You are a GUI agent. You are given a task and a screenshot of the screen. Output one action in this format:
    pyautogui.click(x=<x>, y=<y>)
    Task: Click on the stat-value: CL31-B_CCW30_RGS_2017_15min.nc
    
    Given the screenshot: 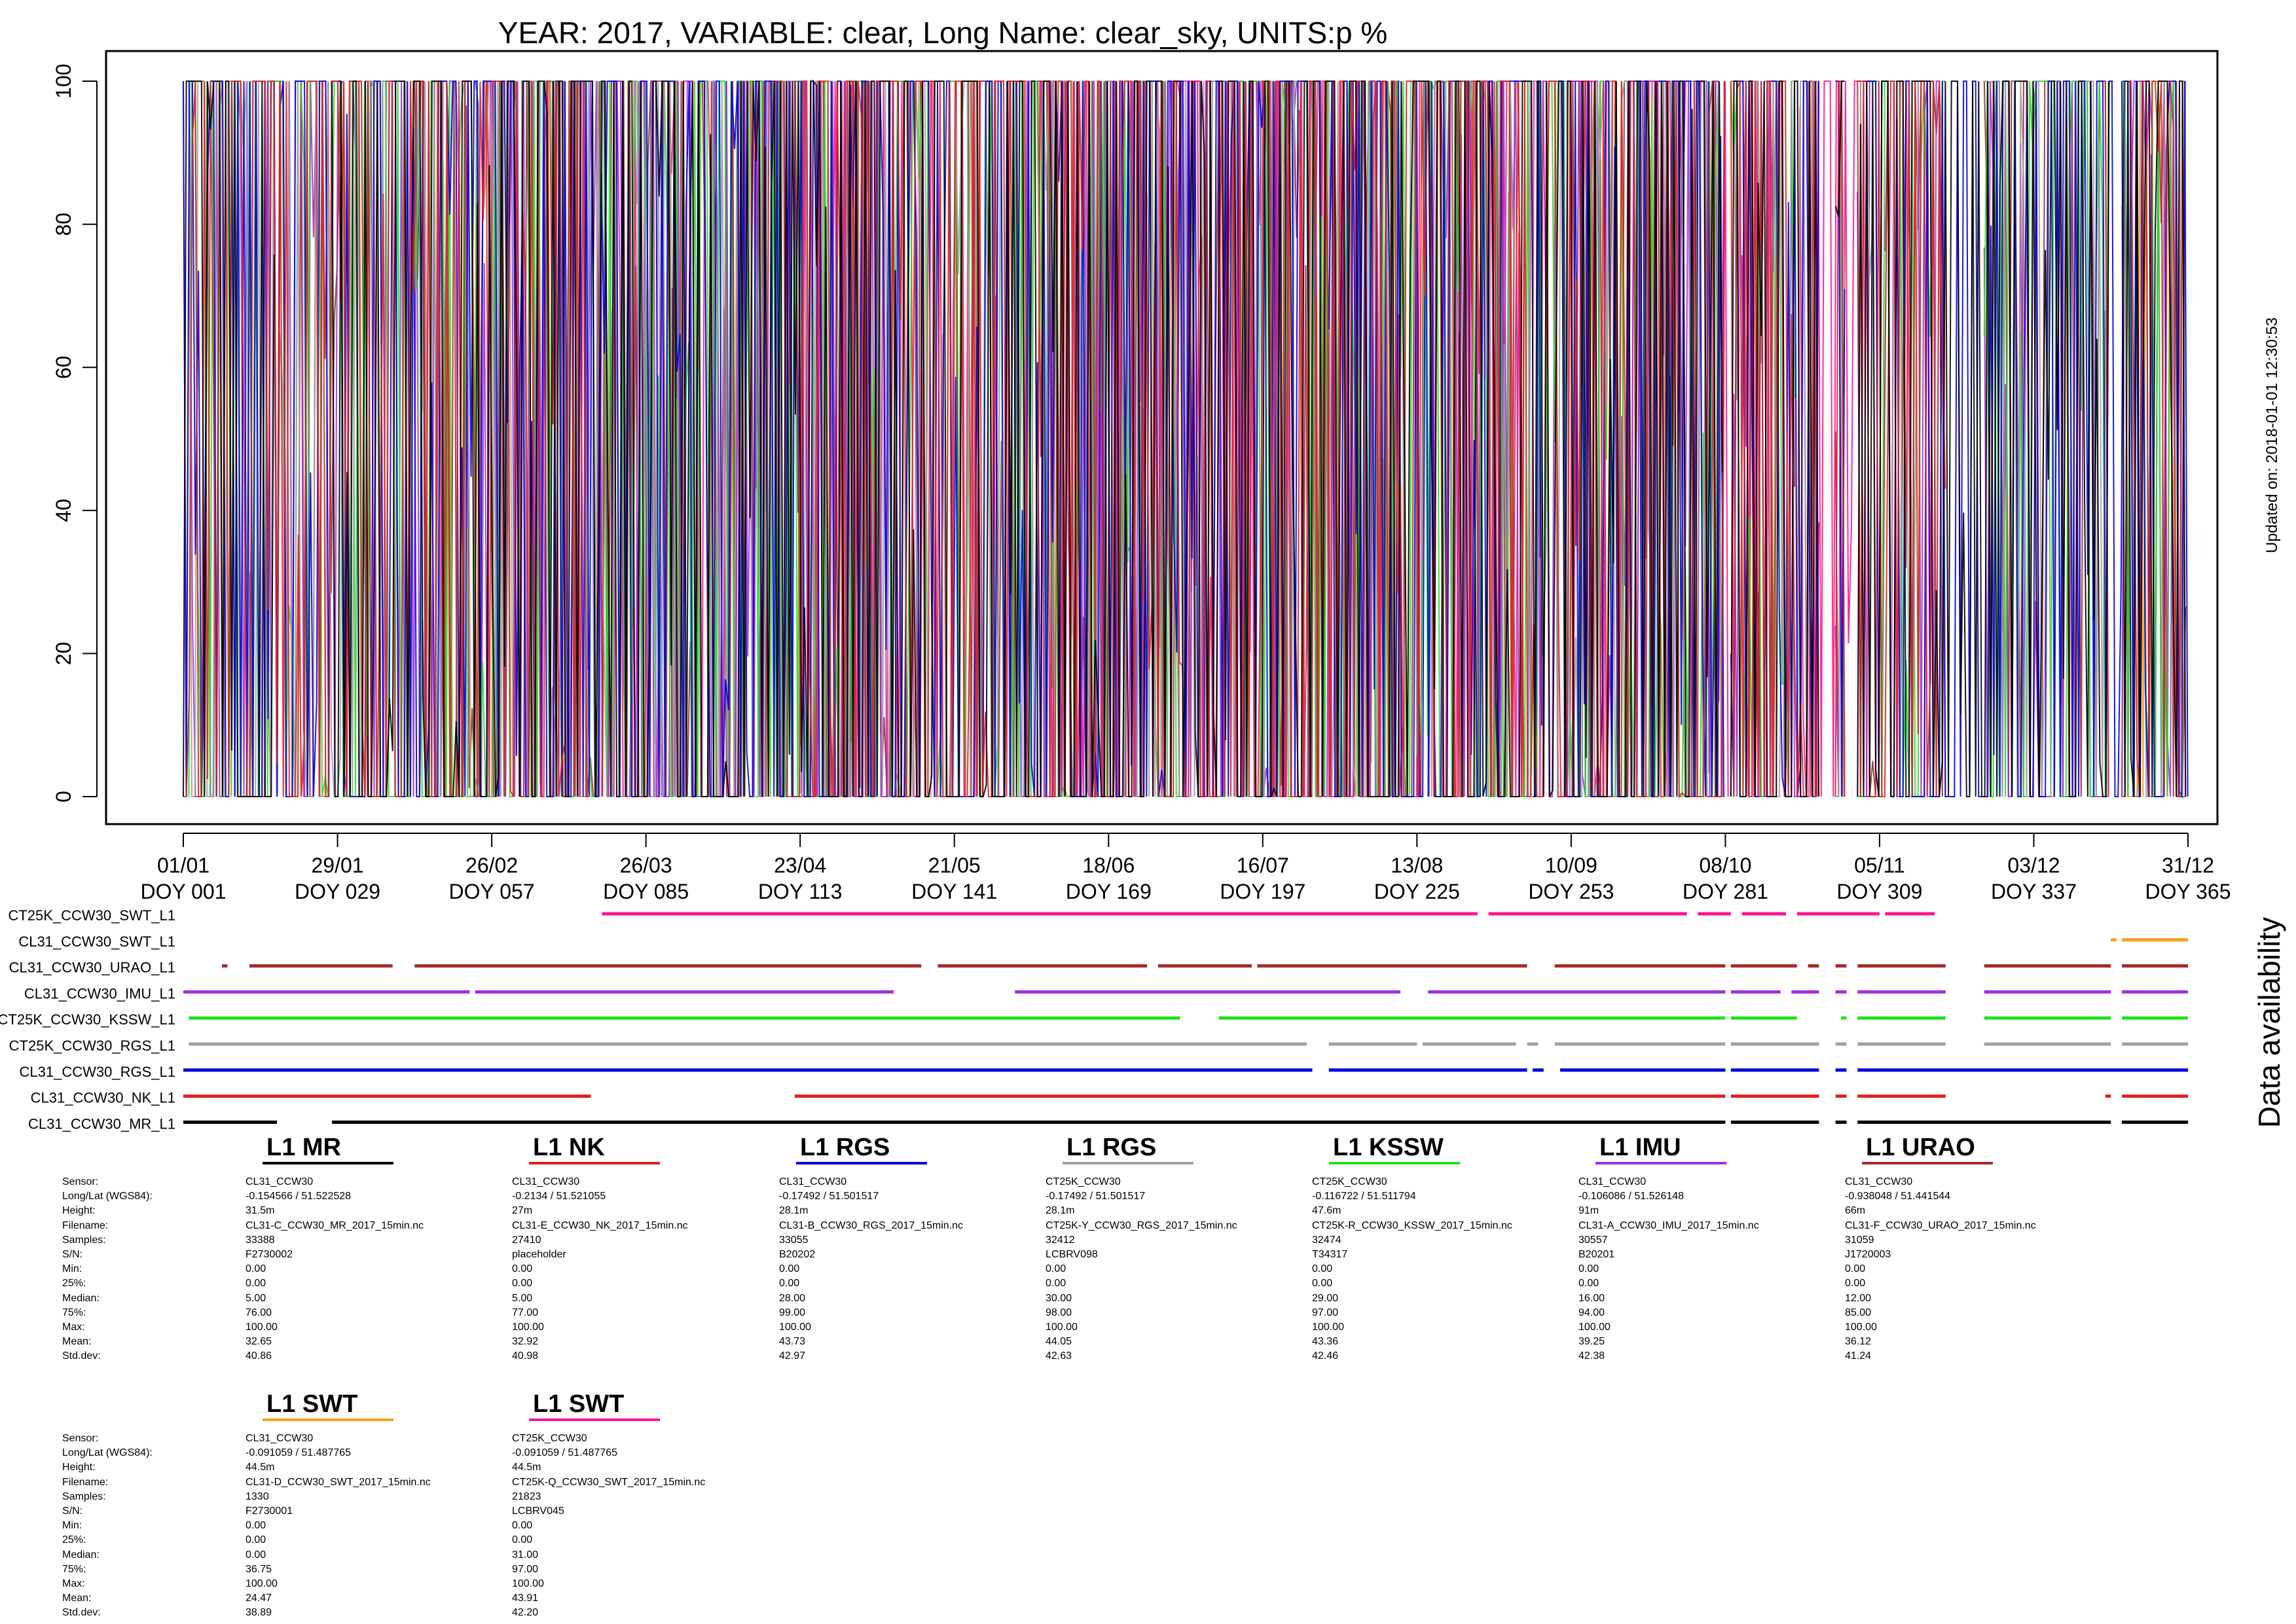 What is the action you would take?
    pyautogui.click(x=871, y=1225)
    